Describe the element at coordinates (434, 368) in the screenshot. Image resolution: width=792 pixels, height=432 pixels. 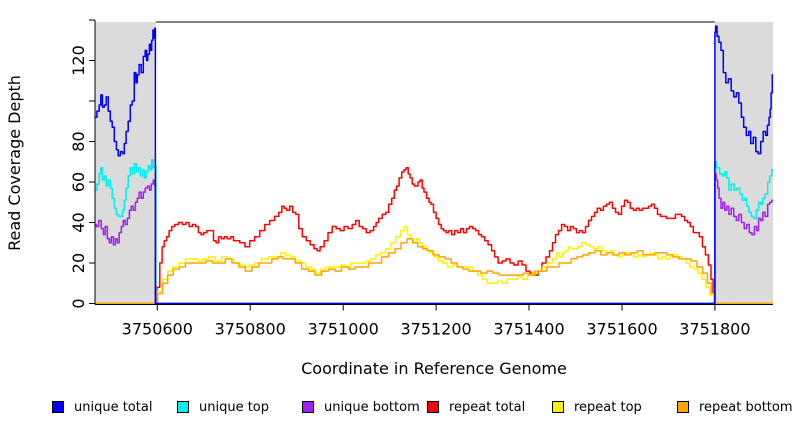
I see `x-axis-title: Coordinate in Reference Genome` at that location.